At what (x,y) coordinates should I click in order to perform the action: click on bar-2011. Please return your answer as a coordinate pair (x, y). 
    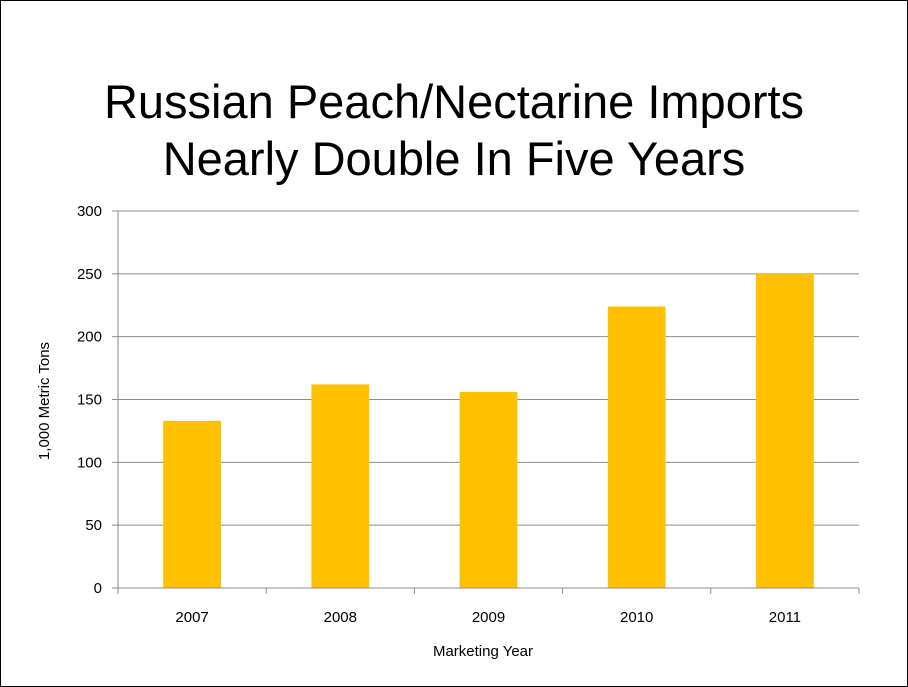
    Looking at the image, I should click on (785, 430).